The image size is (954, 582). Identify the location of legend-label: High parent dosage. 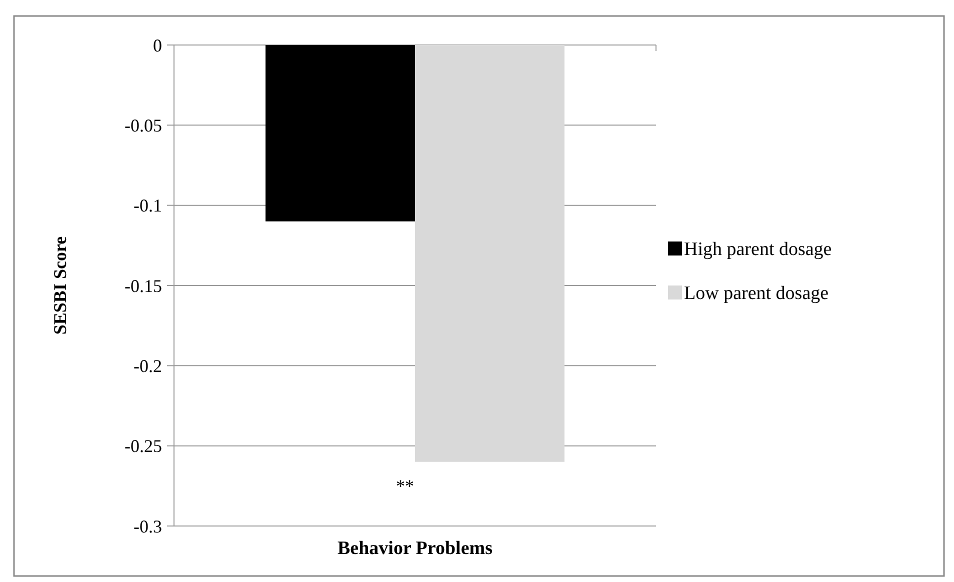
(758, 249).